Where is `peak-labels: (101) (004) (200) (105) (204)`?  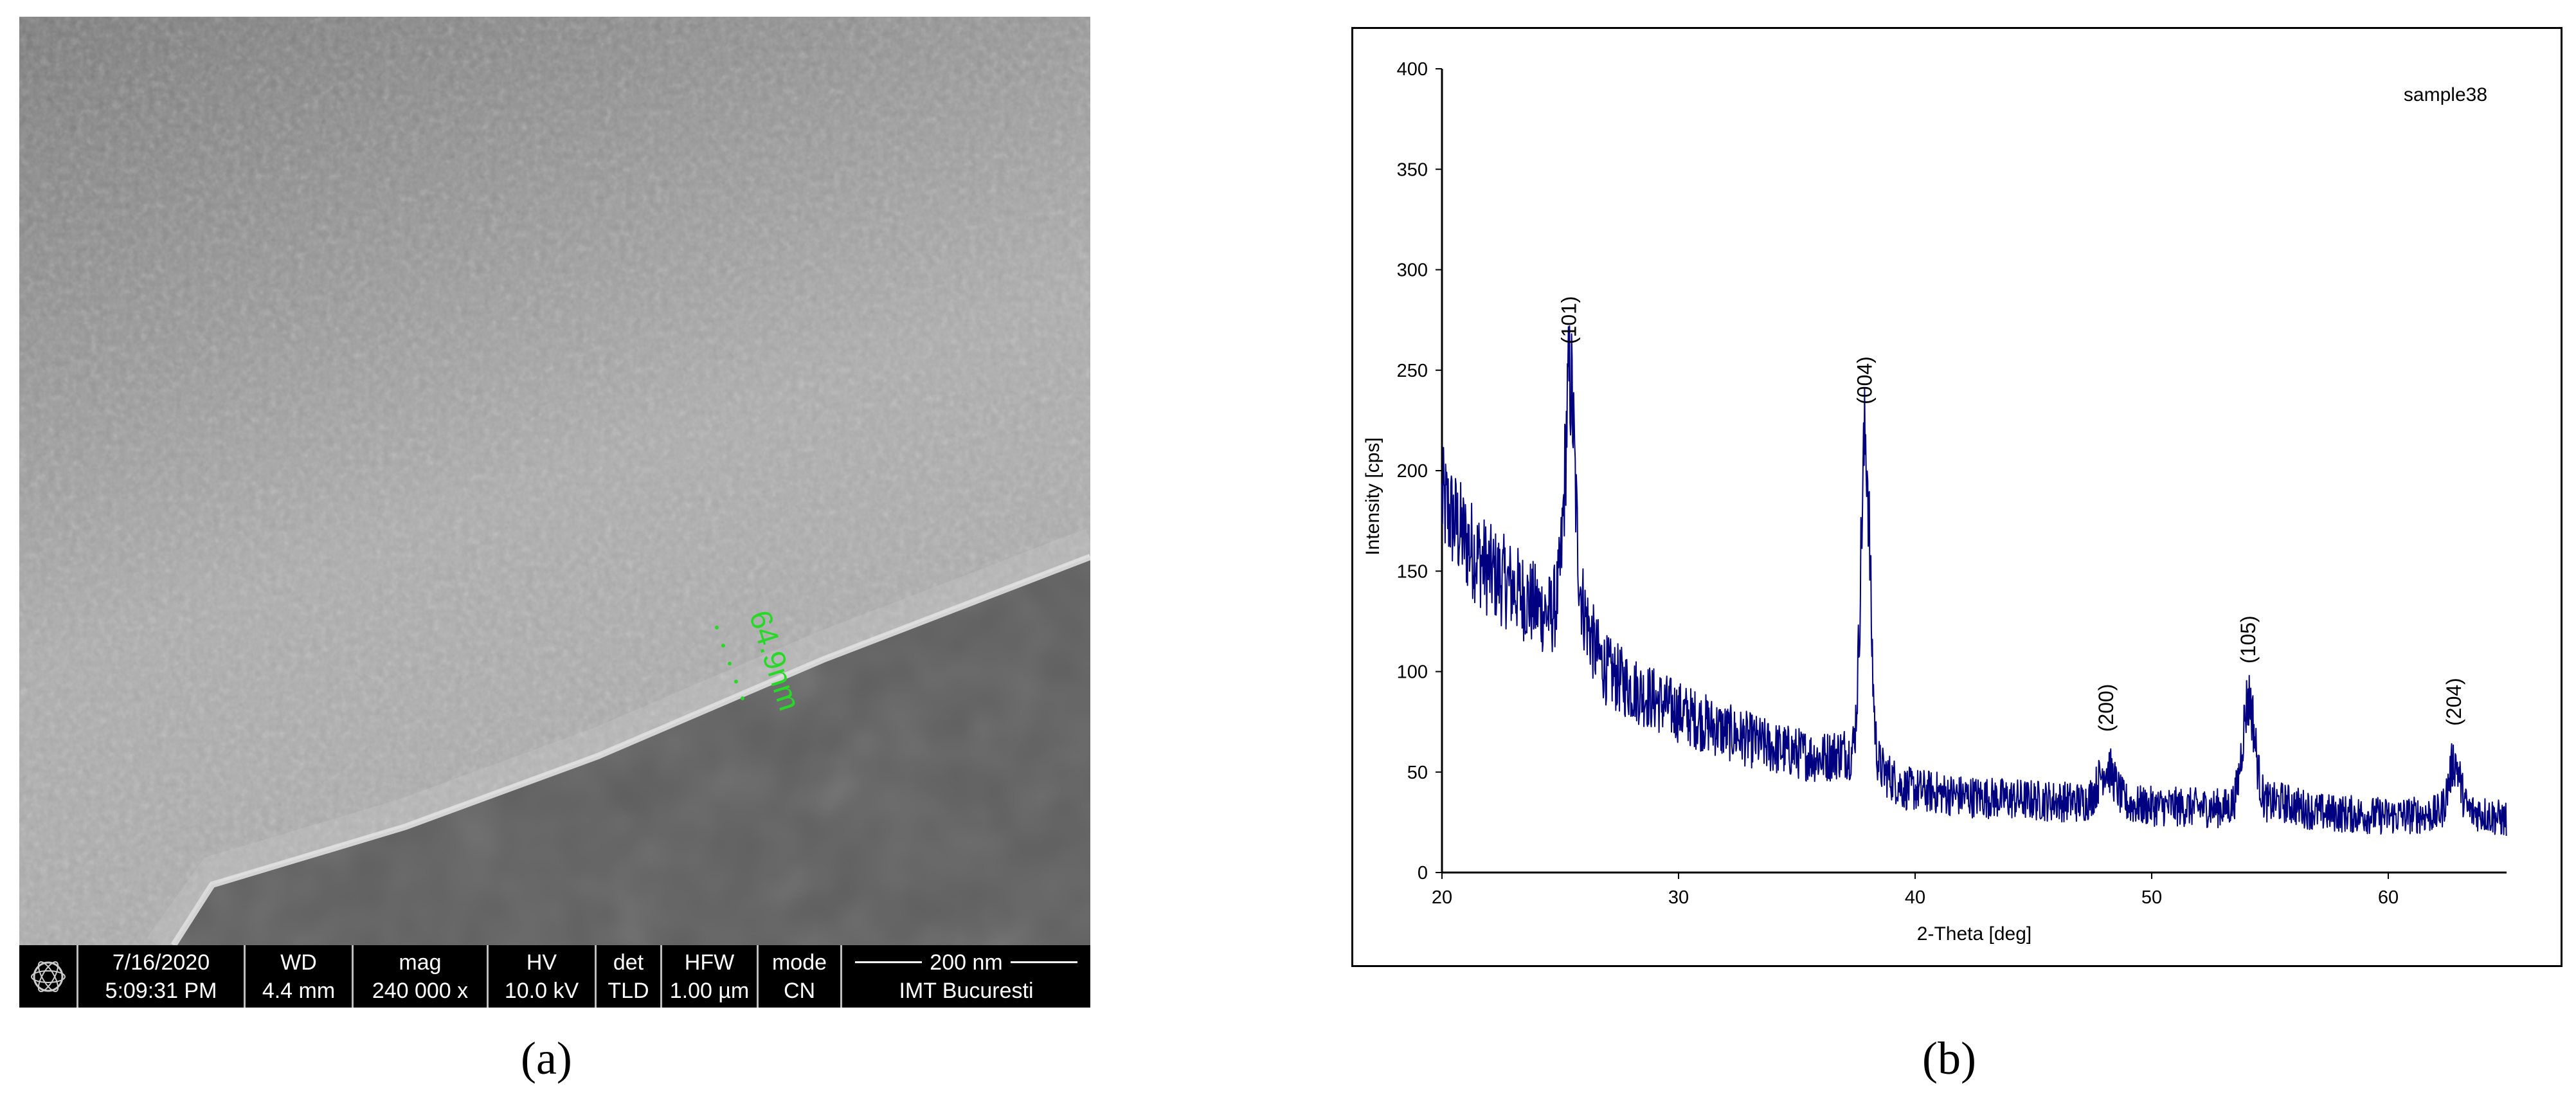
peak-labels: (101) (004) (200) (105) (204) is located at coordinates (2011, 514).